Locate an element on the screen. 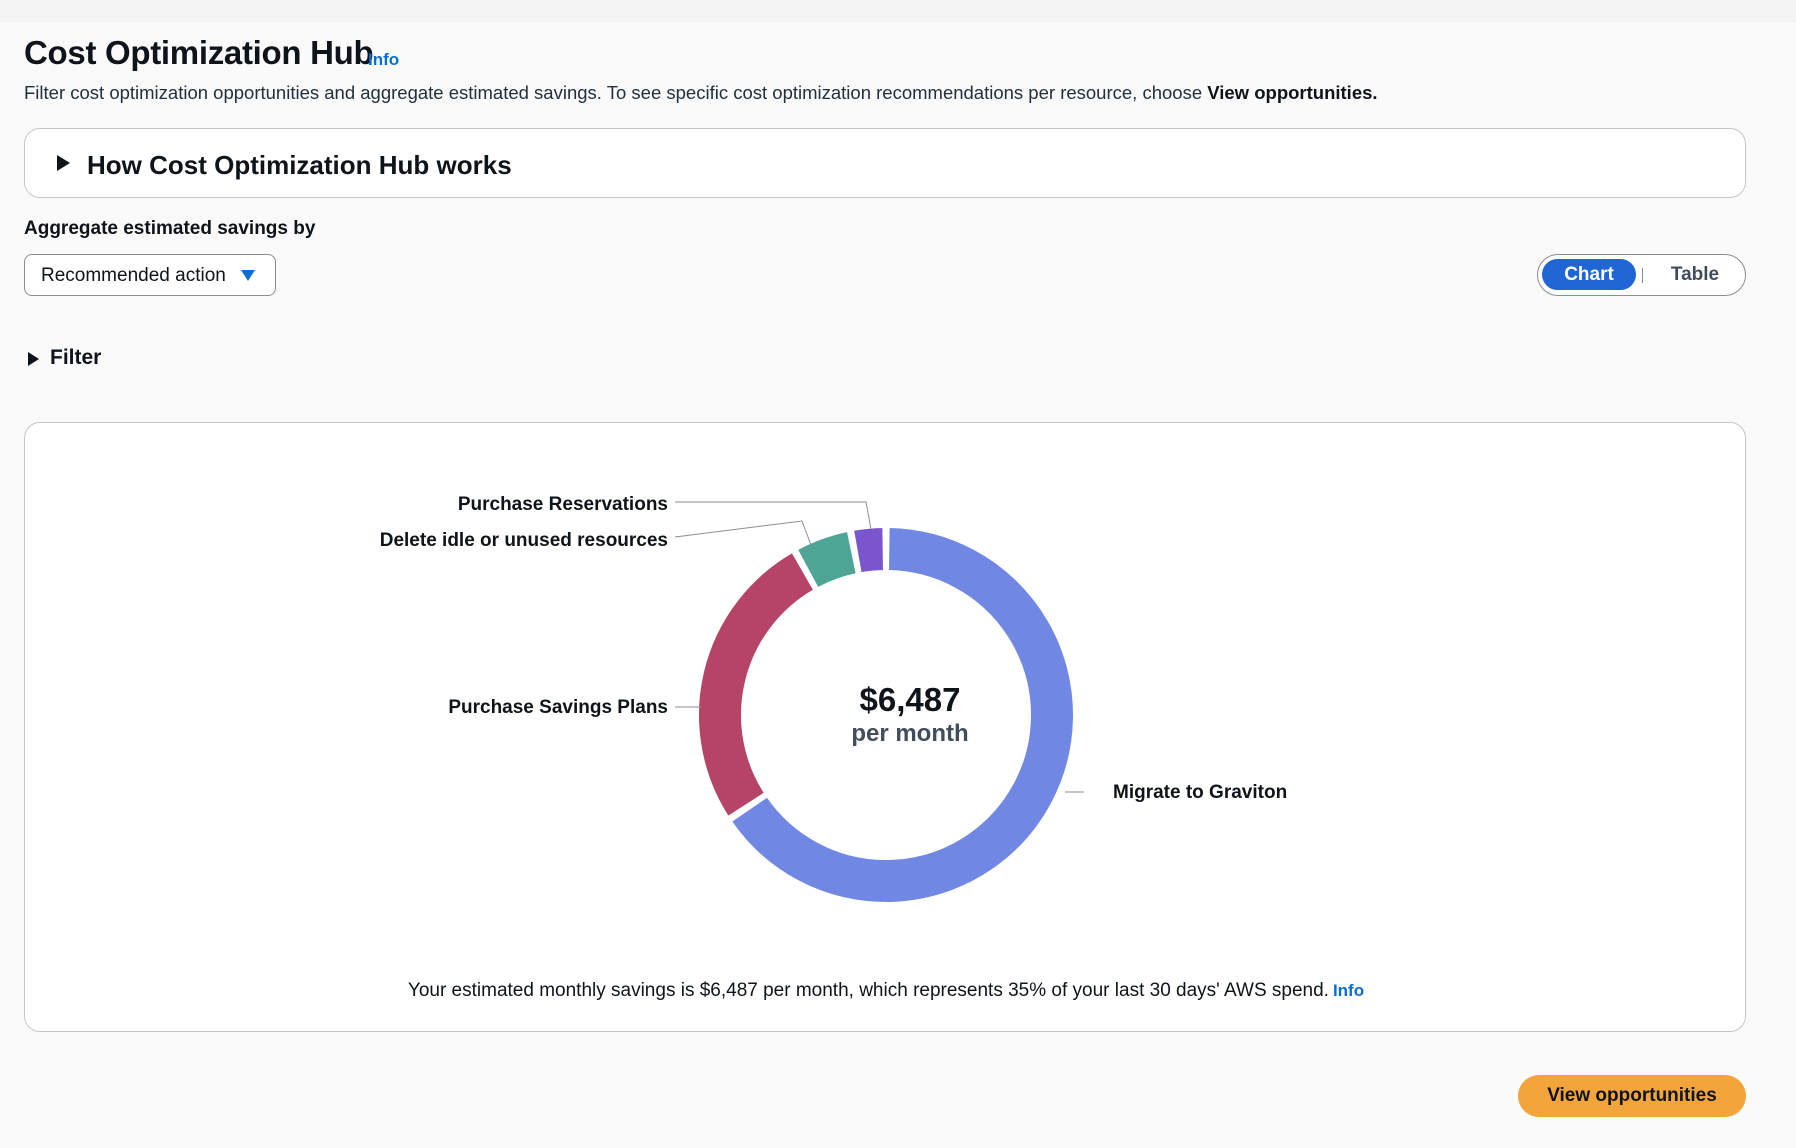  filter-caret-right-icon is located at coordinates (33, 359).